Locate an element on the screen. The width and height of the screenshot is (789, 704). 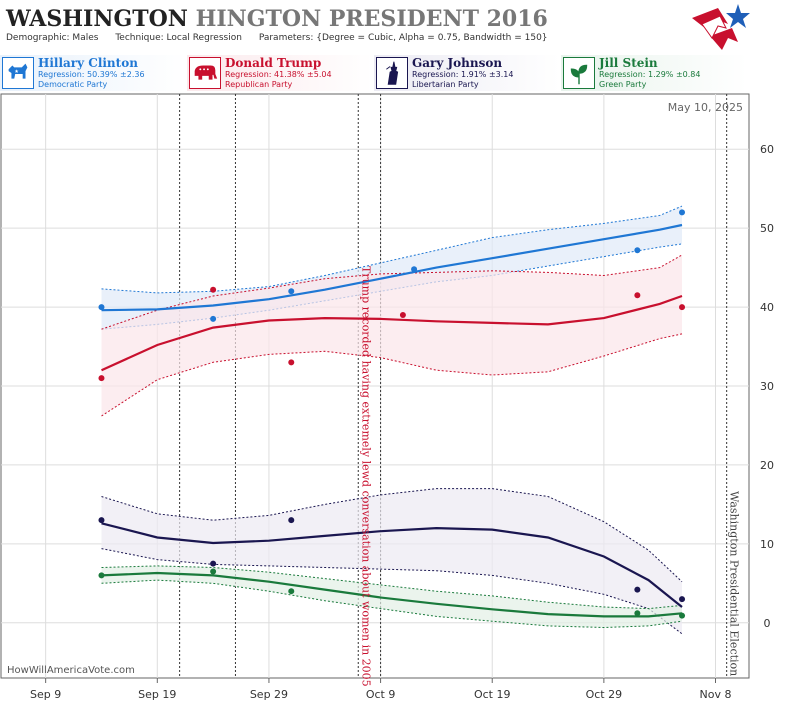
x-tick-label: Oct 19 is located at coordinates (492, 694).